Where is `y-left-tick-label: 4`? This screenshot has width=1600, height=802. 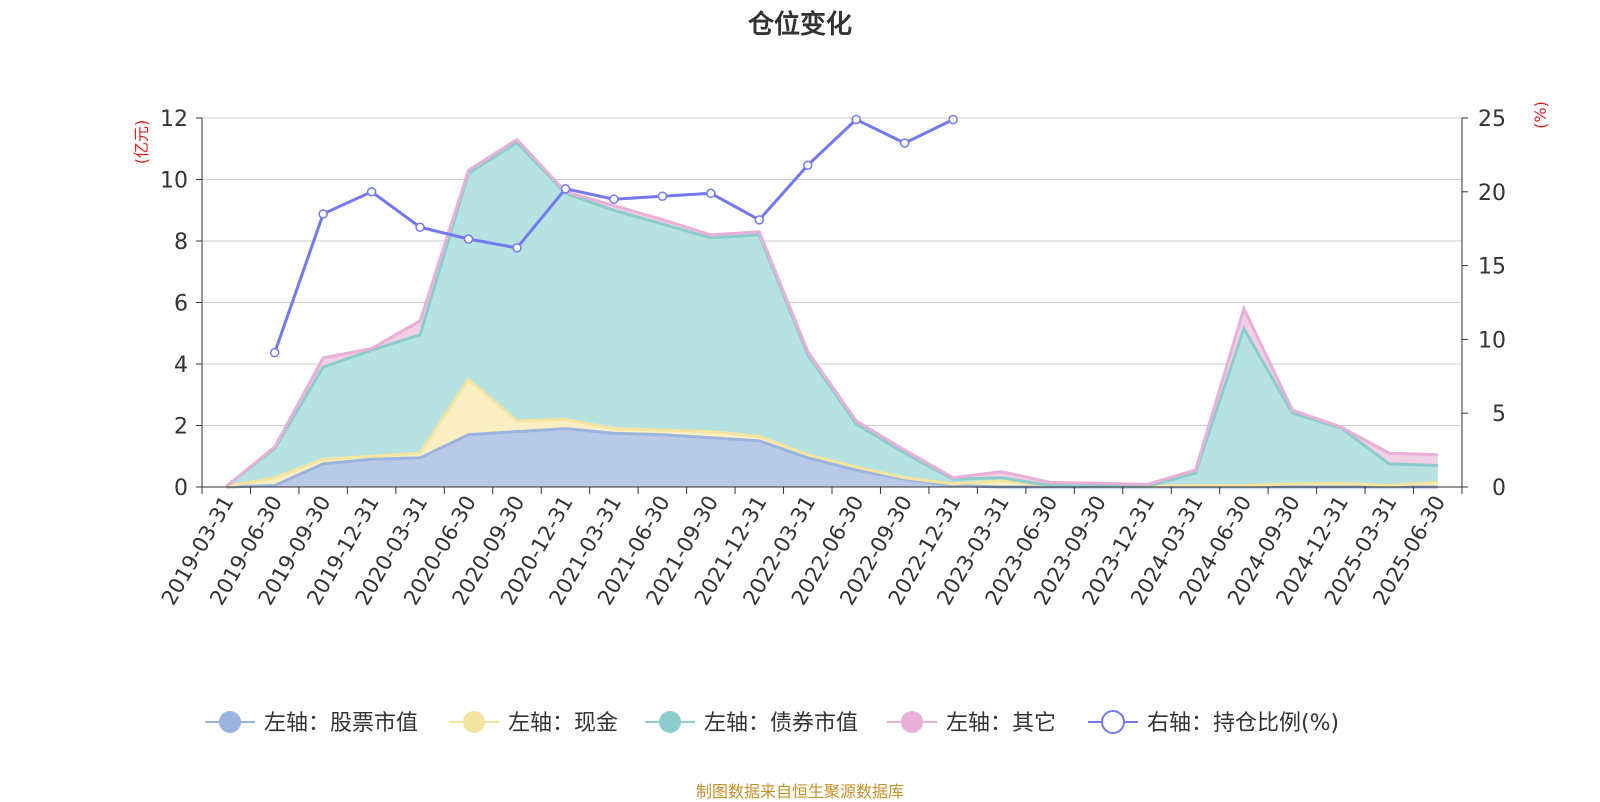
y-left-tick-label: 4 is located at coordinates (181, 365).